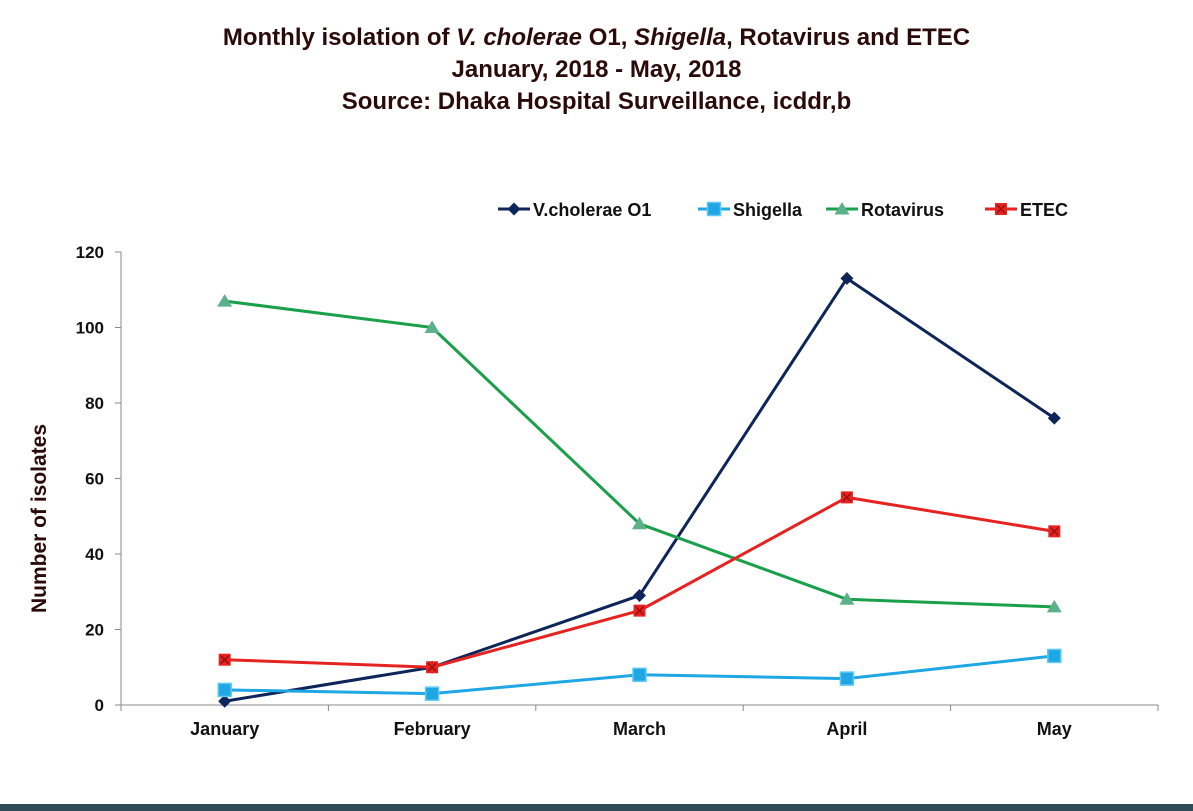  Describe the element at coordinates (94, 479) in the screenshot. I see `y-tick-label: 60` at that location.